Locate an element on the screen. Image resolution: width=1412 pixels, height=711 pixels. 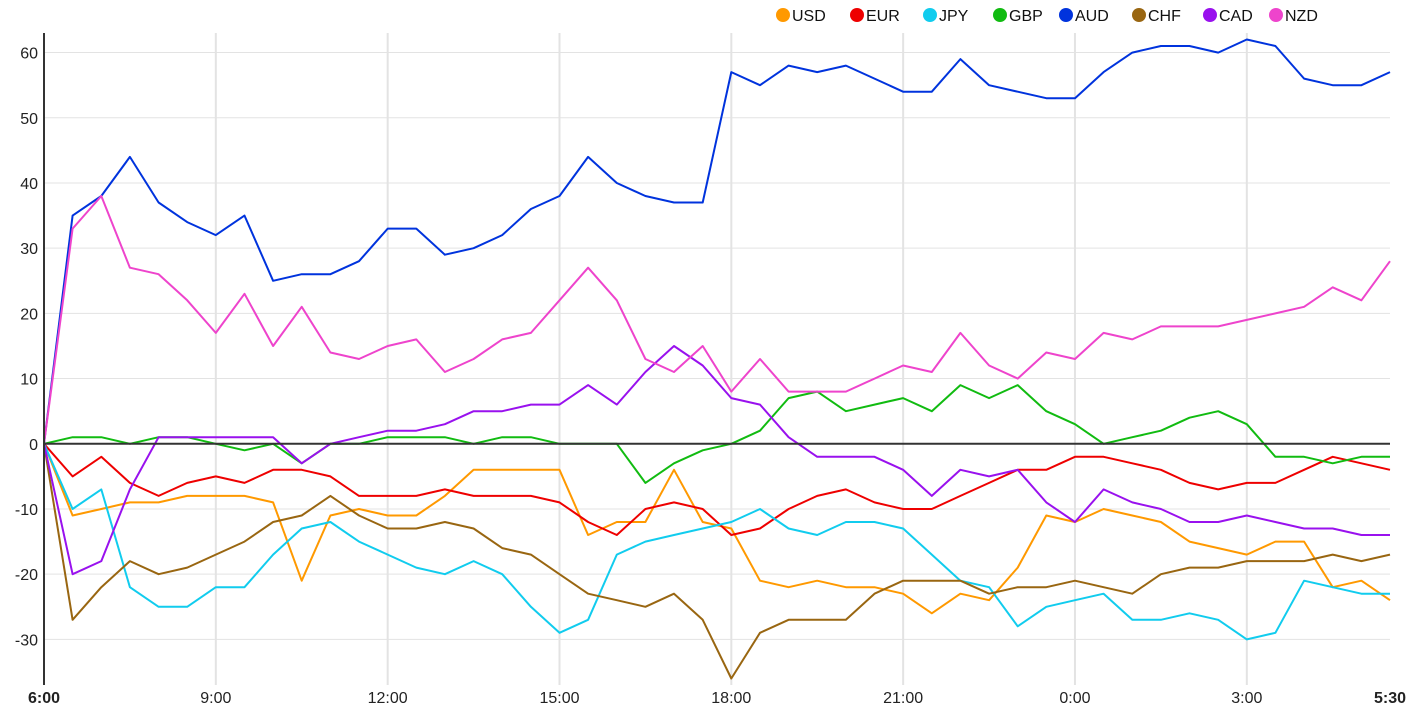
legend-item-usd: USD is located at coordinates (801, 16).